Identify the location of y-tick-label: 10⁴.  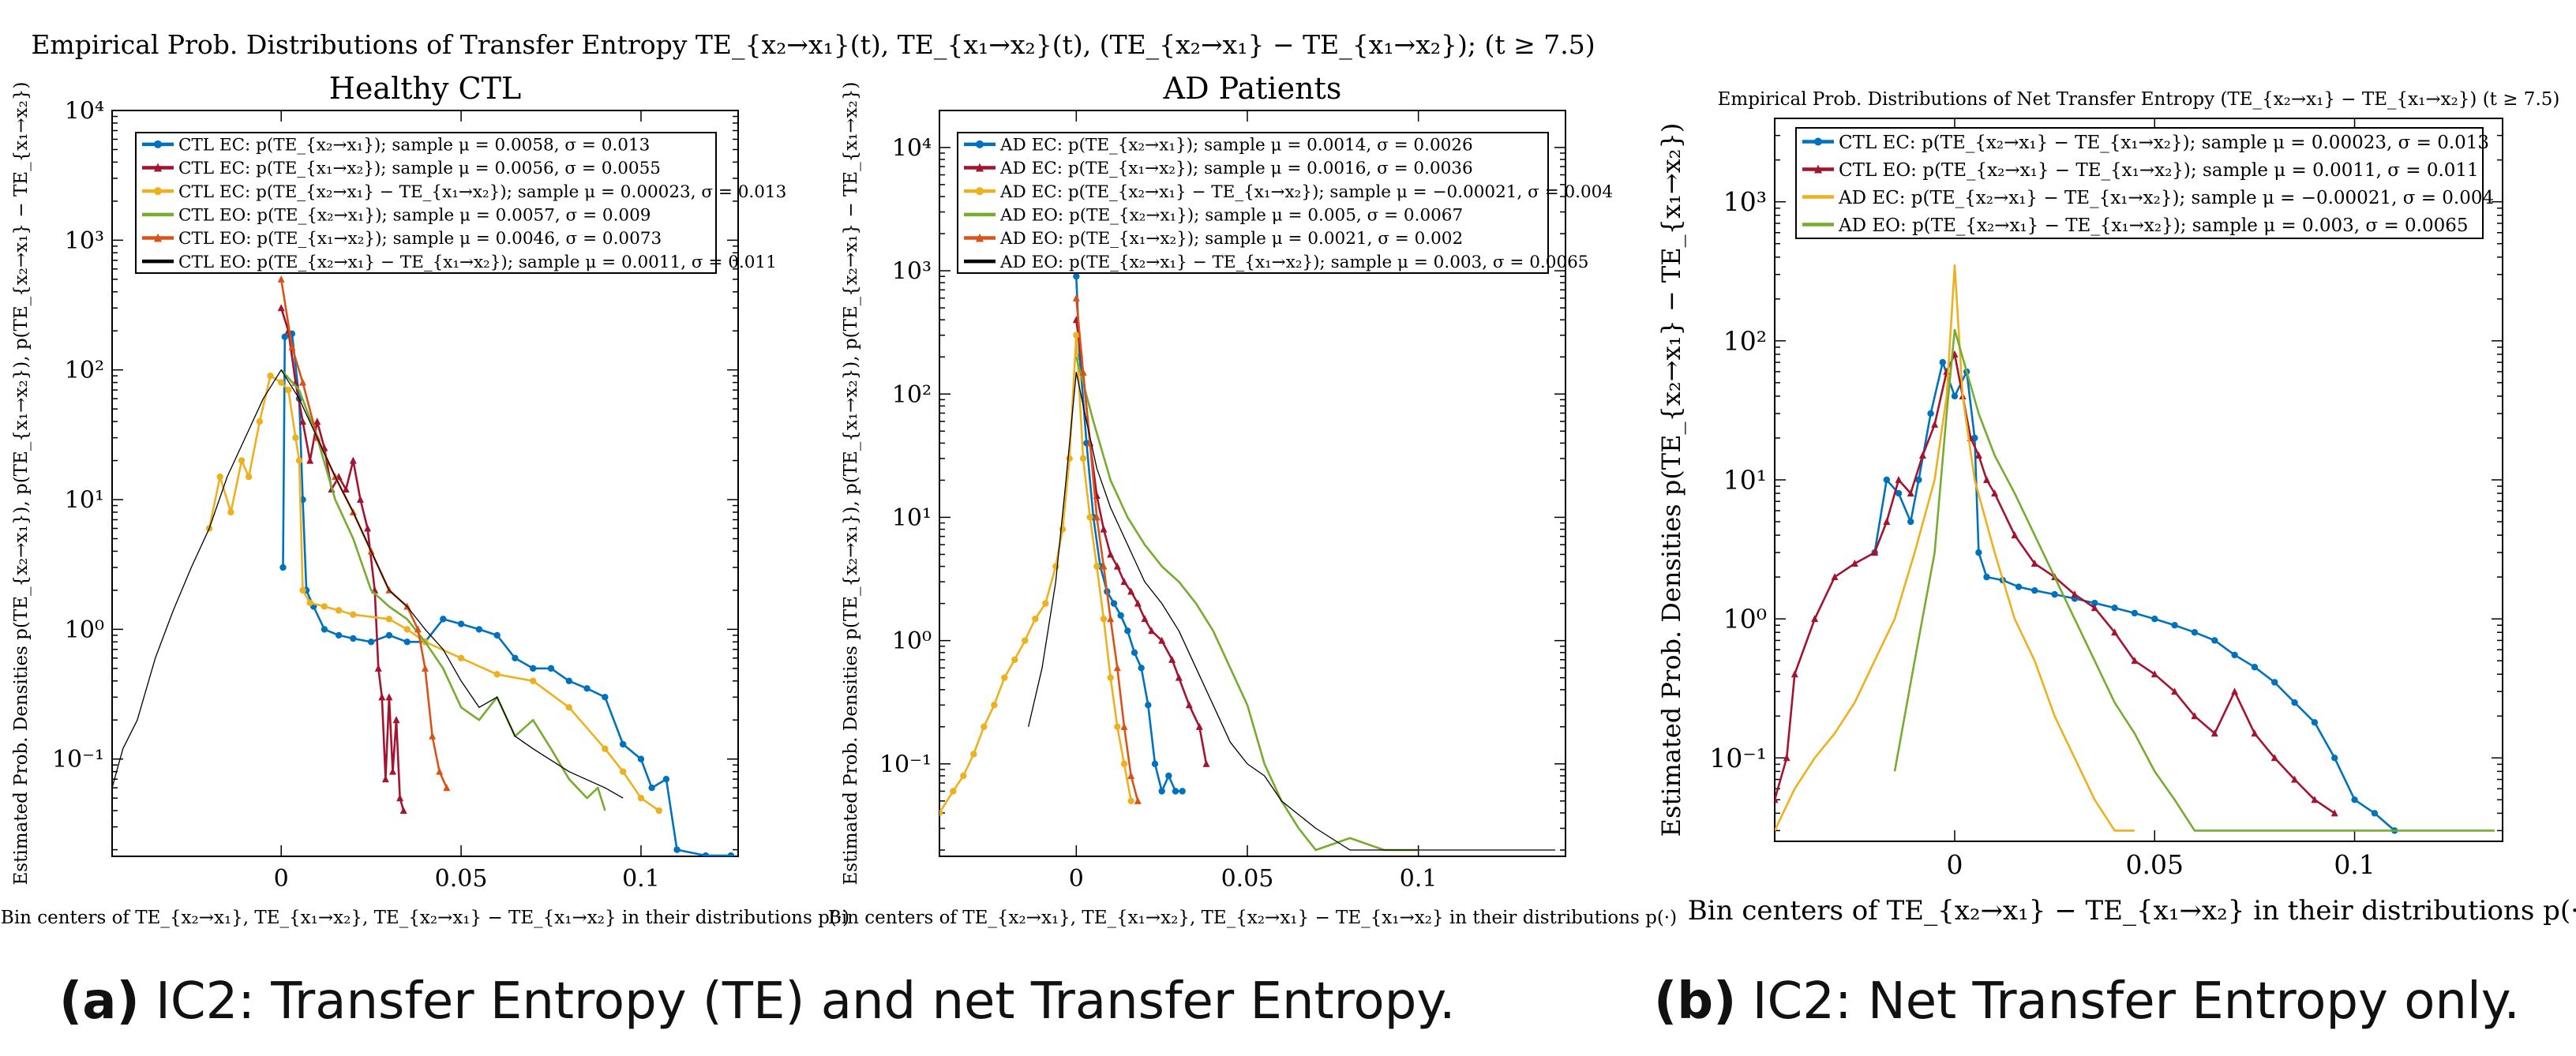
(912, 148).